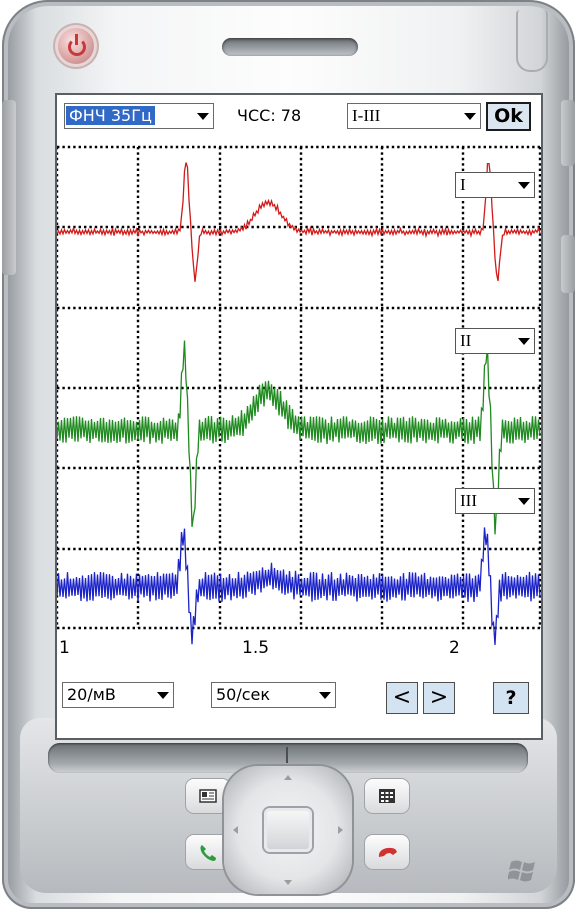 The image size is (577, 909). I want to click on speed-dropdown: 50/сек, so click(273, 695).